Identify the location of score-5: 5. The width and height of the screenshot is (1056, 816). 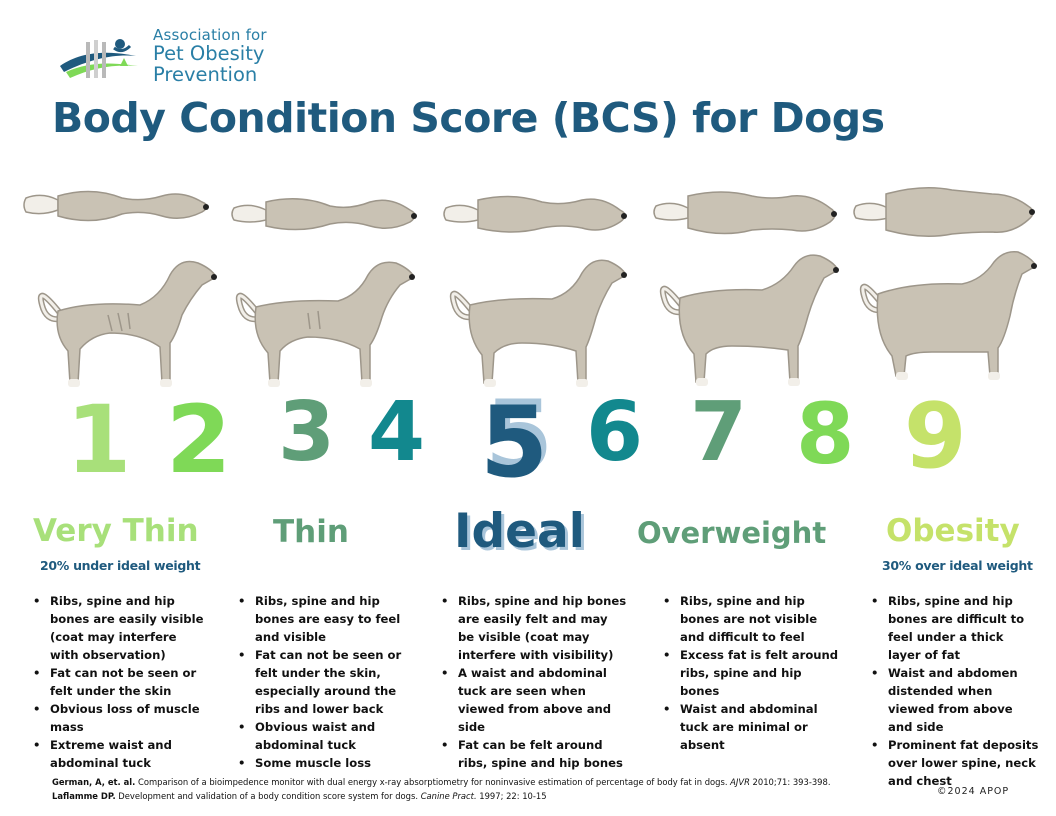
(514, 443).